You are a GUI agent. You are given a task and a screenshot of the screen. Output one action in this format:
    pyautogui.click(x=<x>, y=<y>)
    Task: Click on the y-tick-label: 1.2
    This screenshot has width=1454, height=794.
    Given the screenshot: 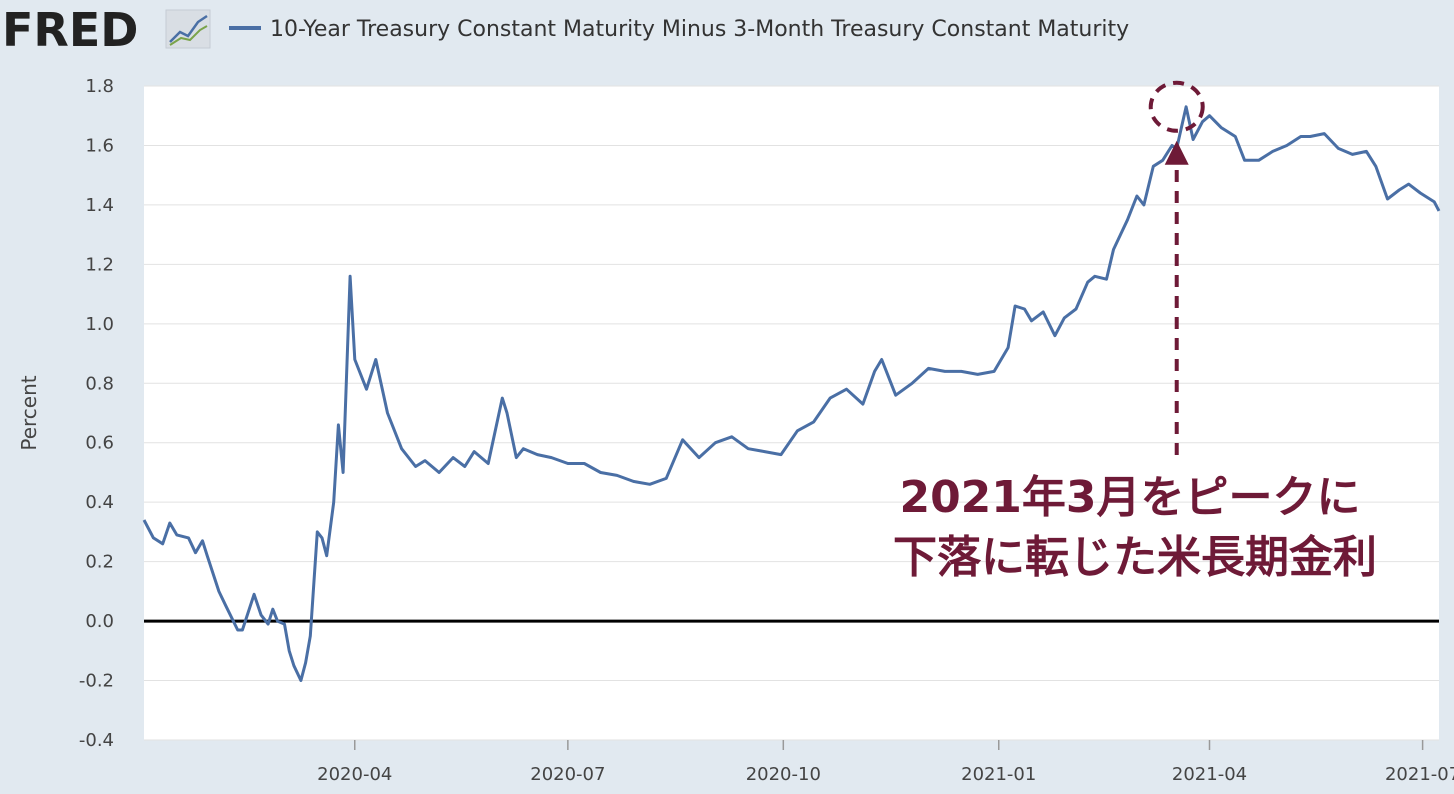 What is the action you would take?
    pyautogui.click(x=99, y=264)
    